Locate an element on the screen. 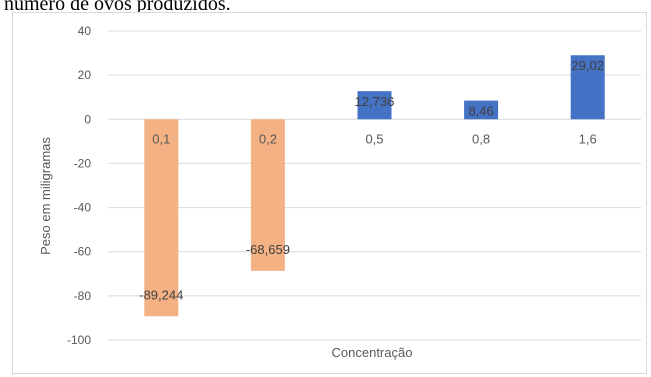  category-label: 0,5 is located at coordinates (374, 138).